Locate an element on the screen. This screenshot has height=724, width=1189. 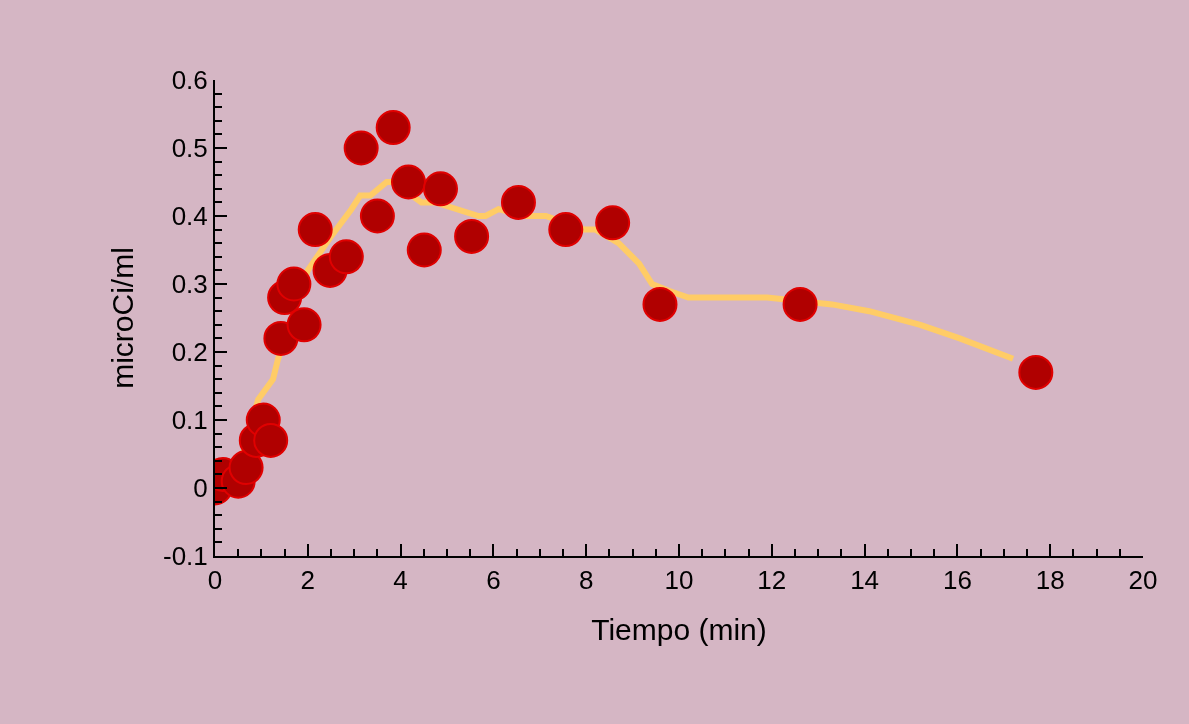
y-tick-label: 0.6 is located at coordinates (189, 80).